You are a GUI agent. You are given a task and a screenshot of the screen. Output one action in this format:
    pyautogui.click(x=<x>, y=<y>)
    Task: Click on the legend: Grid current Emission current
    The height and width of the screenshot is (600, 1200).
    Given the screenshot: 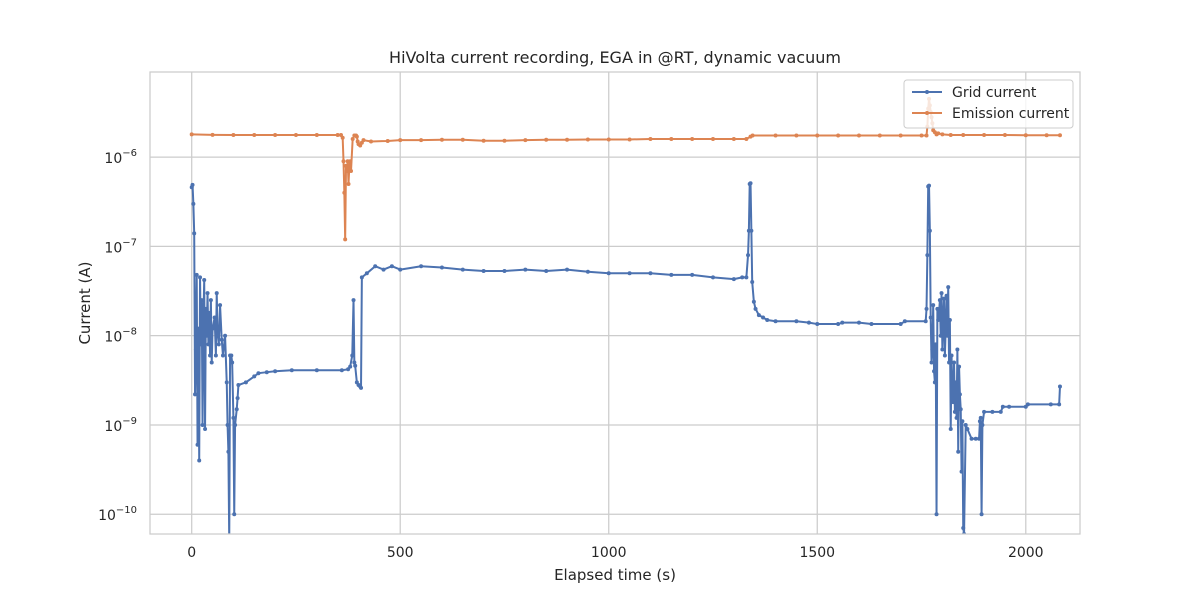 What is the action you would take?
    pyautogui.click(x=988, y=104)
    